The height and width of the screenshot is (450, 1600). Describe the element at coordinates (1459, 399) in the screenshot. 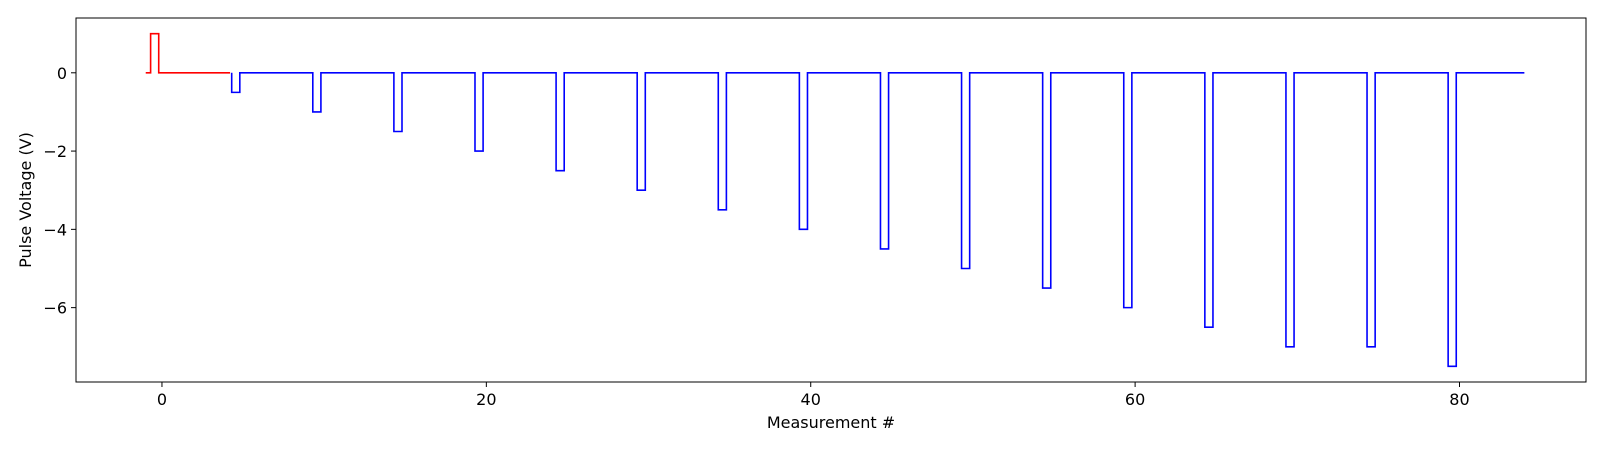

I see `x-tick-label: 80` at that location.